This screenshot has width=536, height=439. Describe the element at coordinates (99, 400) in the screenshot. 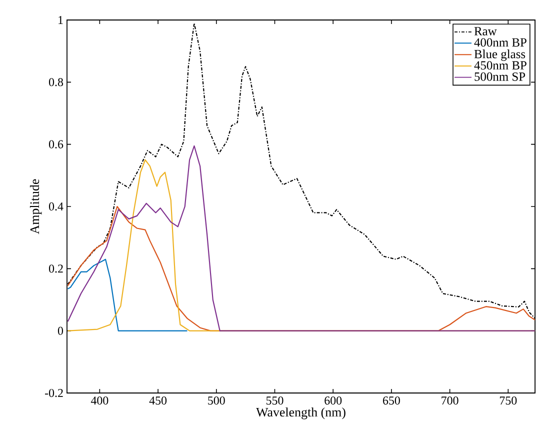

I see `x-tick-label: 400` at that location.